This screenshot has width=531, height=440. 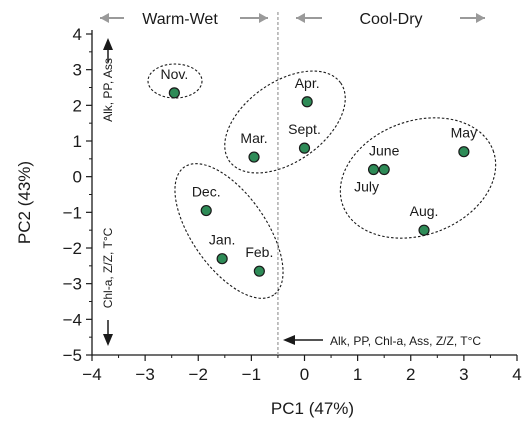 I want to click on x-tick-label: −3, so click(x=144, y=374).